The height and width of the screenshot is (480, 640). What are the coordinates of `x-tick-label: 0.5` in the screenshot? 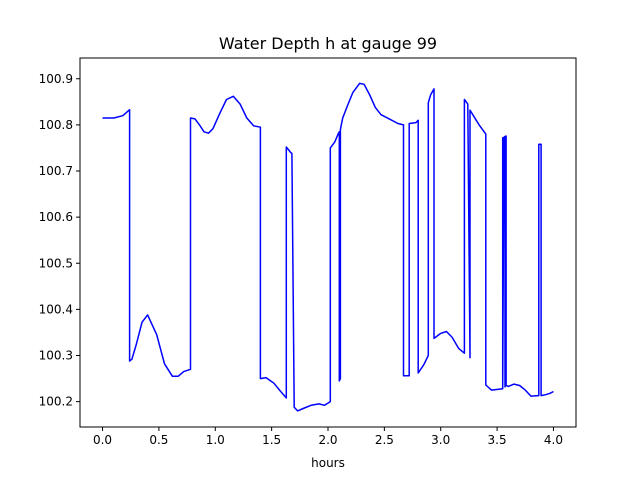 It's located at (158, 440).